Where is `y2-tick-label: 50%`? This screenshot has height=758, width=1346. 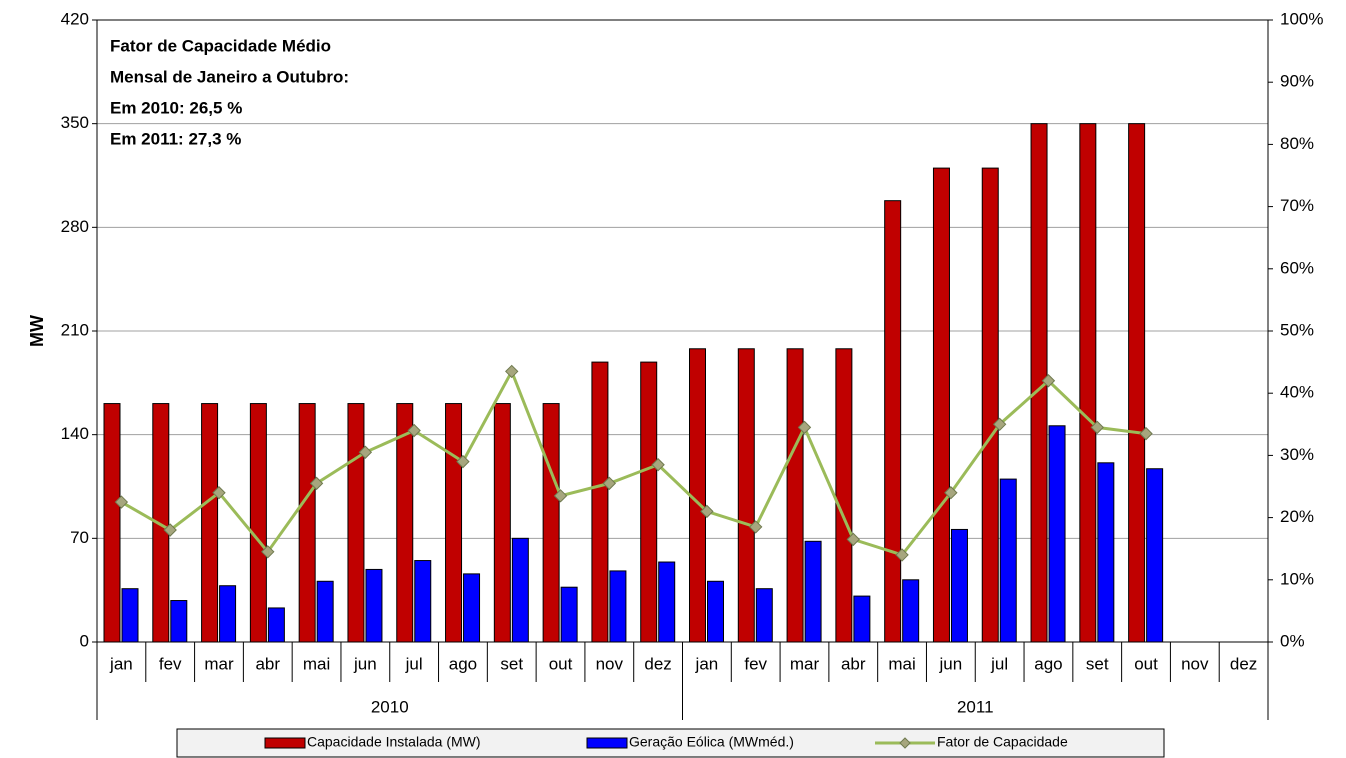
y2-tick-label: 50% is located at coordinates (1297, 329).